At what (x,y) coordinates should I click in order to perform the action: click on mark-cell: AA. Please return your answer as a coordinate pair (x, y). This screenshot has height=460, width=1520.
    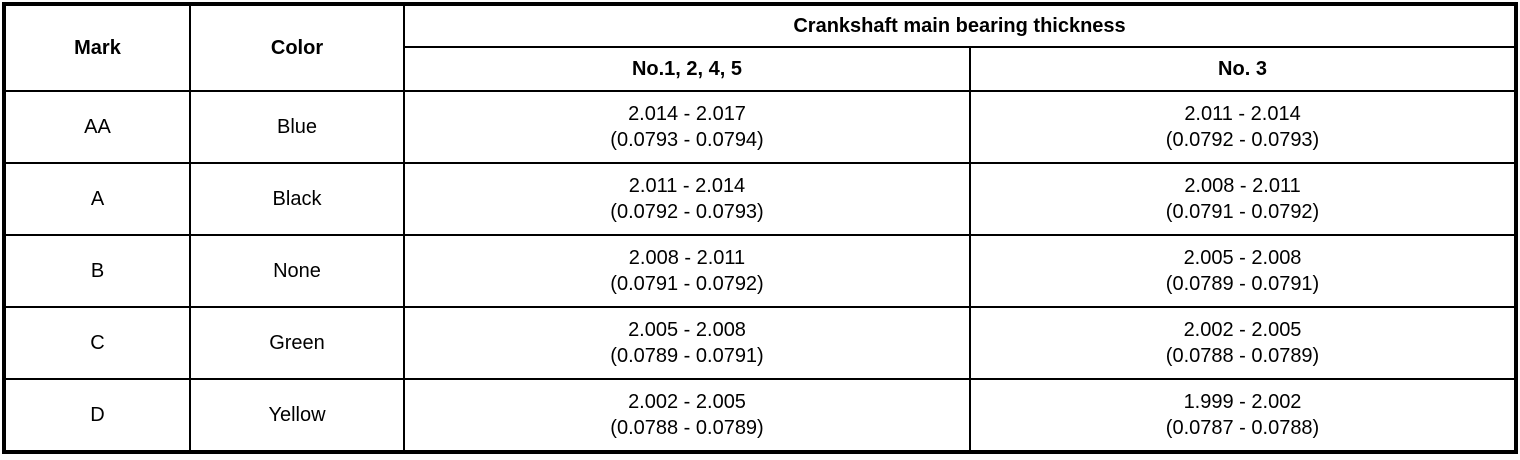
    Looking at the image, I should click on (97, 127).